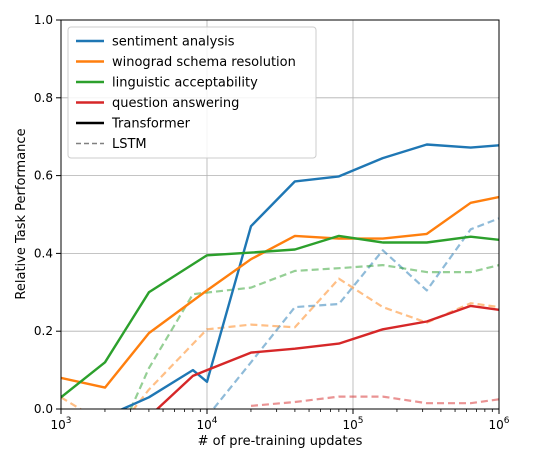  What do you see at coordinates (43, 253) in the screenshot?
I see `y-tick-label: 0.4` at bounding box center [43, 253].